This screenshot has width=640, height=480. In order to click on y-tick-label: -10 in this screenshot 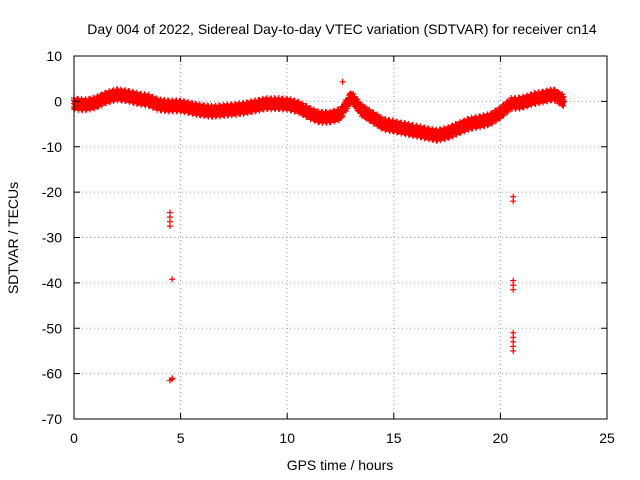, I will do `click(52, 147)`.